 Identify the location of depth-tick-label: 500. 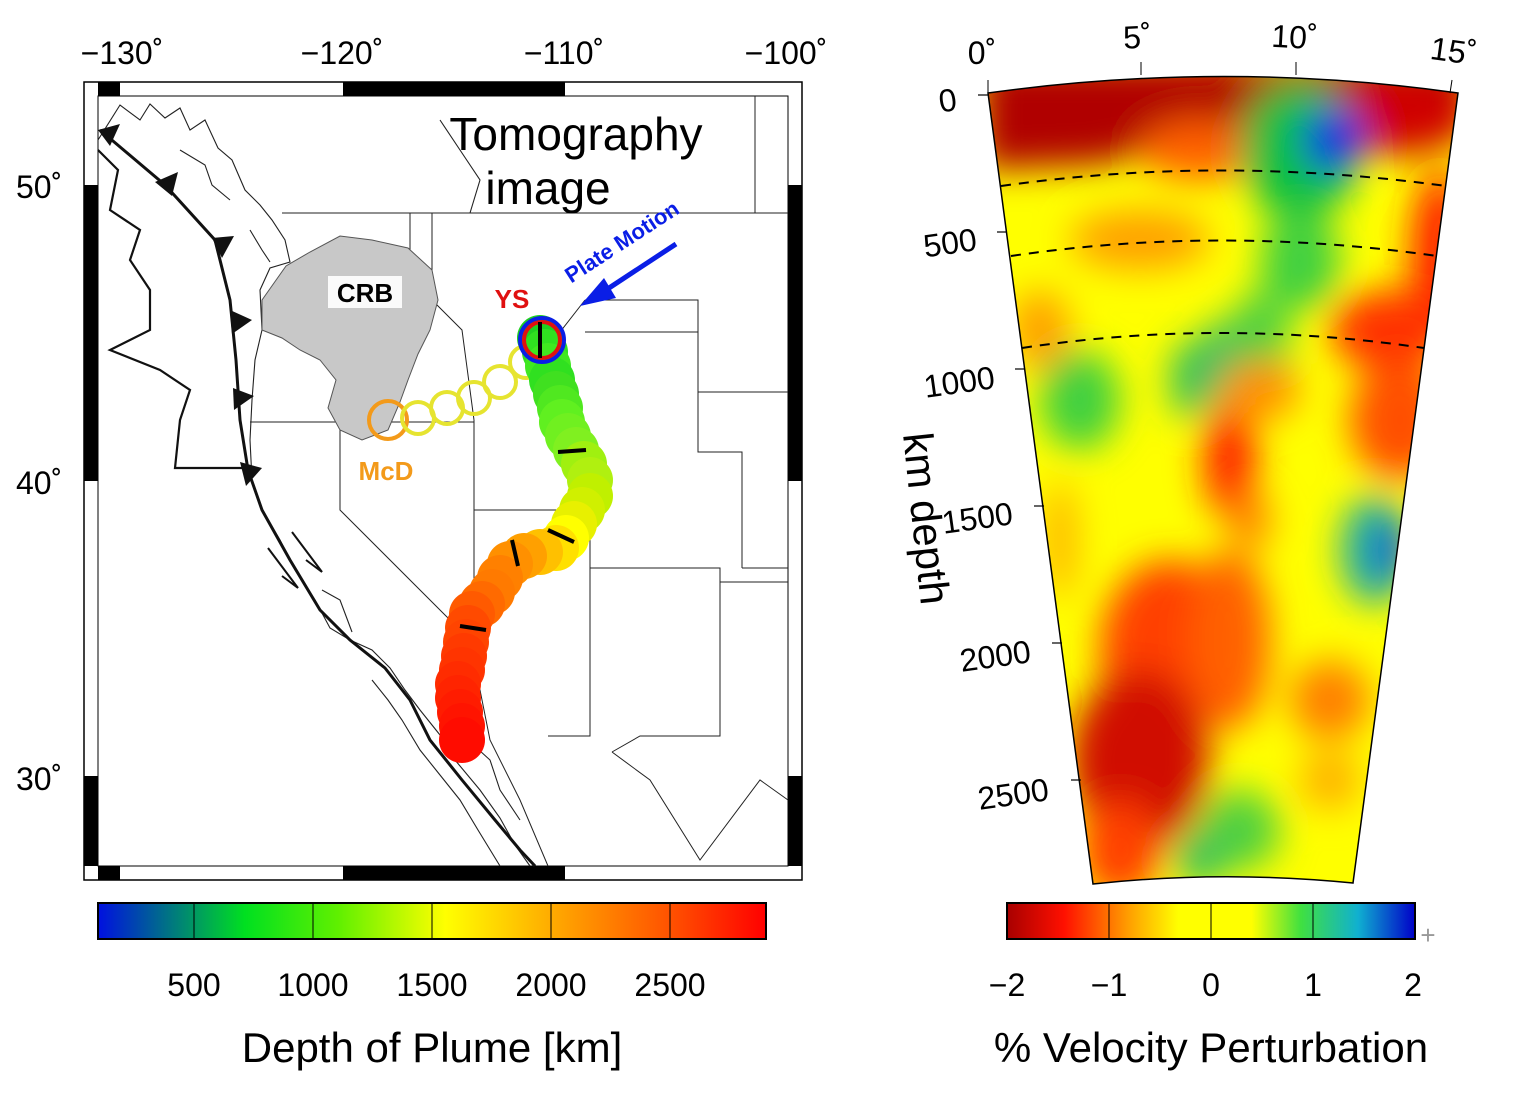
(950, 242).